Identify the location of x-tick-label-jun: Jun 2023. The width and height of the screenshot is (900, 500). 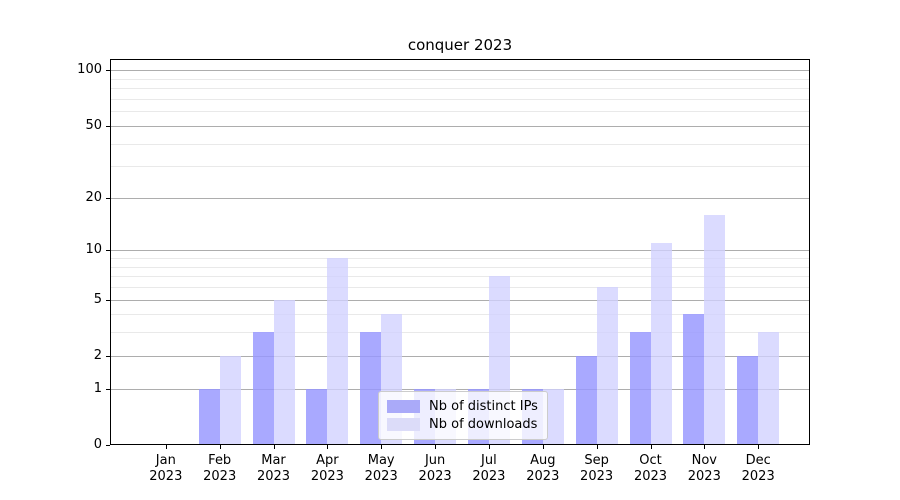
(435, 468).